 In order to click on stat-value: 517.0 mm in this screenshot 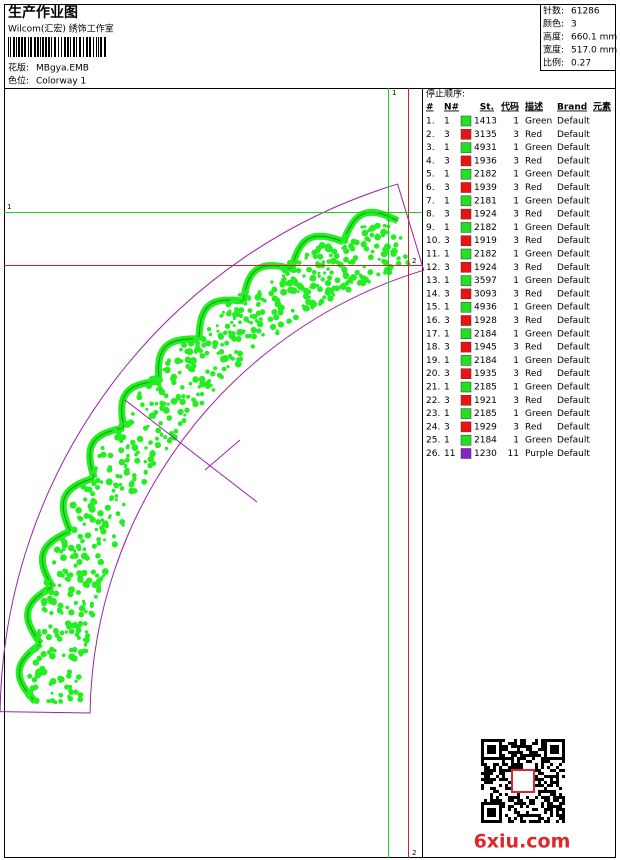, I will do `click(594, 51)`.